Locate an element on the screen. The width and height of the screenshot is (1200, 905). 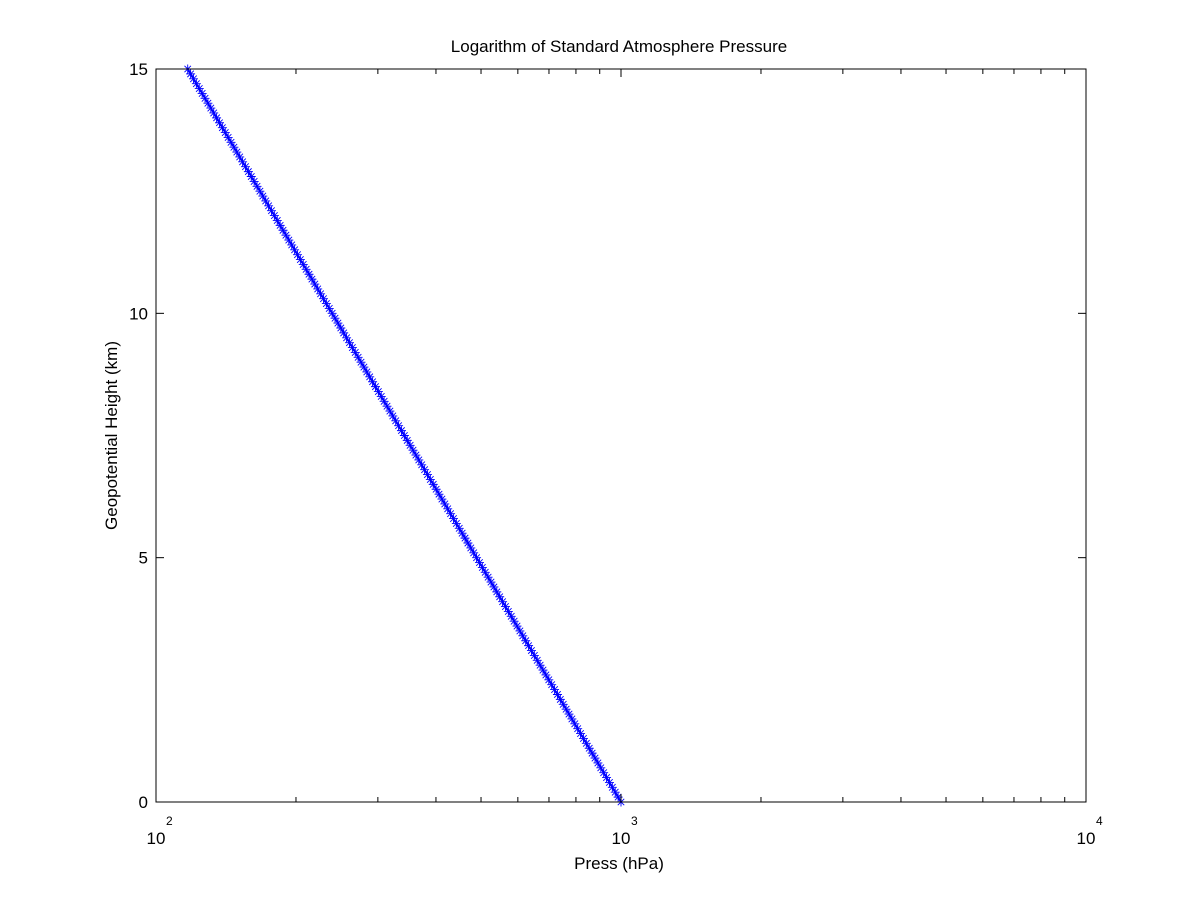
x-axis-label: Press (hPa) is located at coordinates (619, 863).